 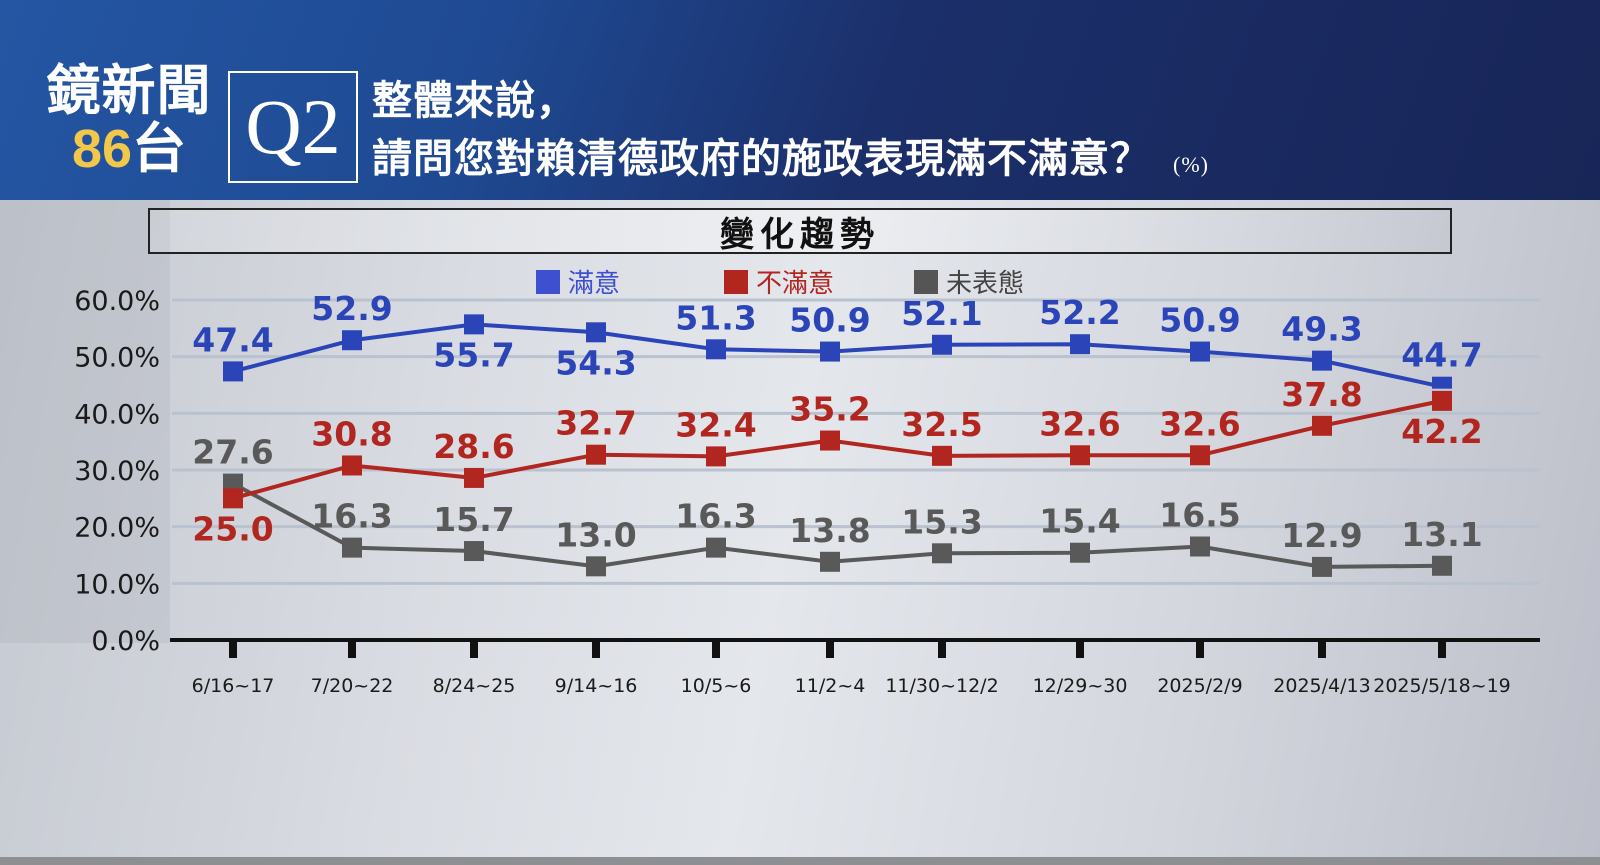 What do you see at coordinates (473, 446) in the screenshot?
I see `data-label-dissatisfied: 28.6` at bounding box center [473, 446].